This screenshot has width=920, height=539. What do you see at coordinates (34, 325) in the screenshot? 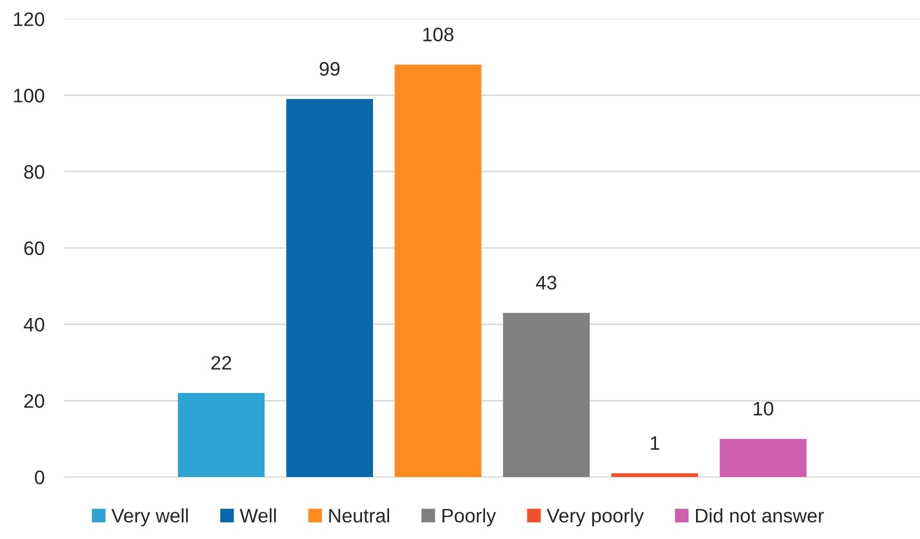
I see `y-tick-label: 40` at bounding box center [34, 325].